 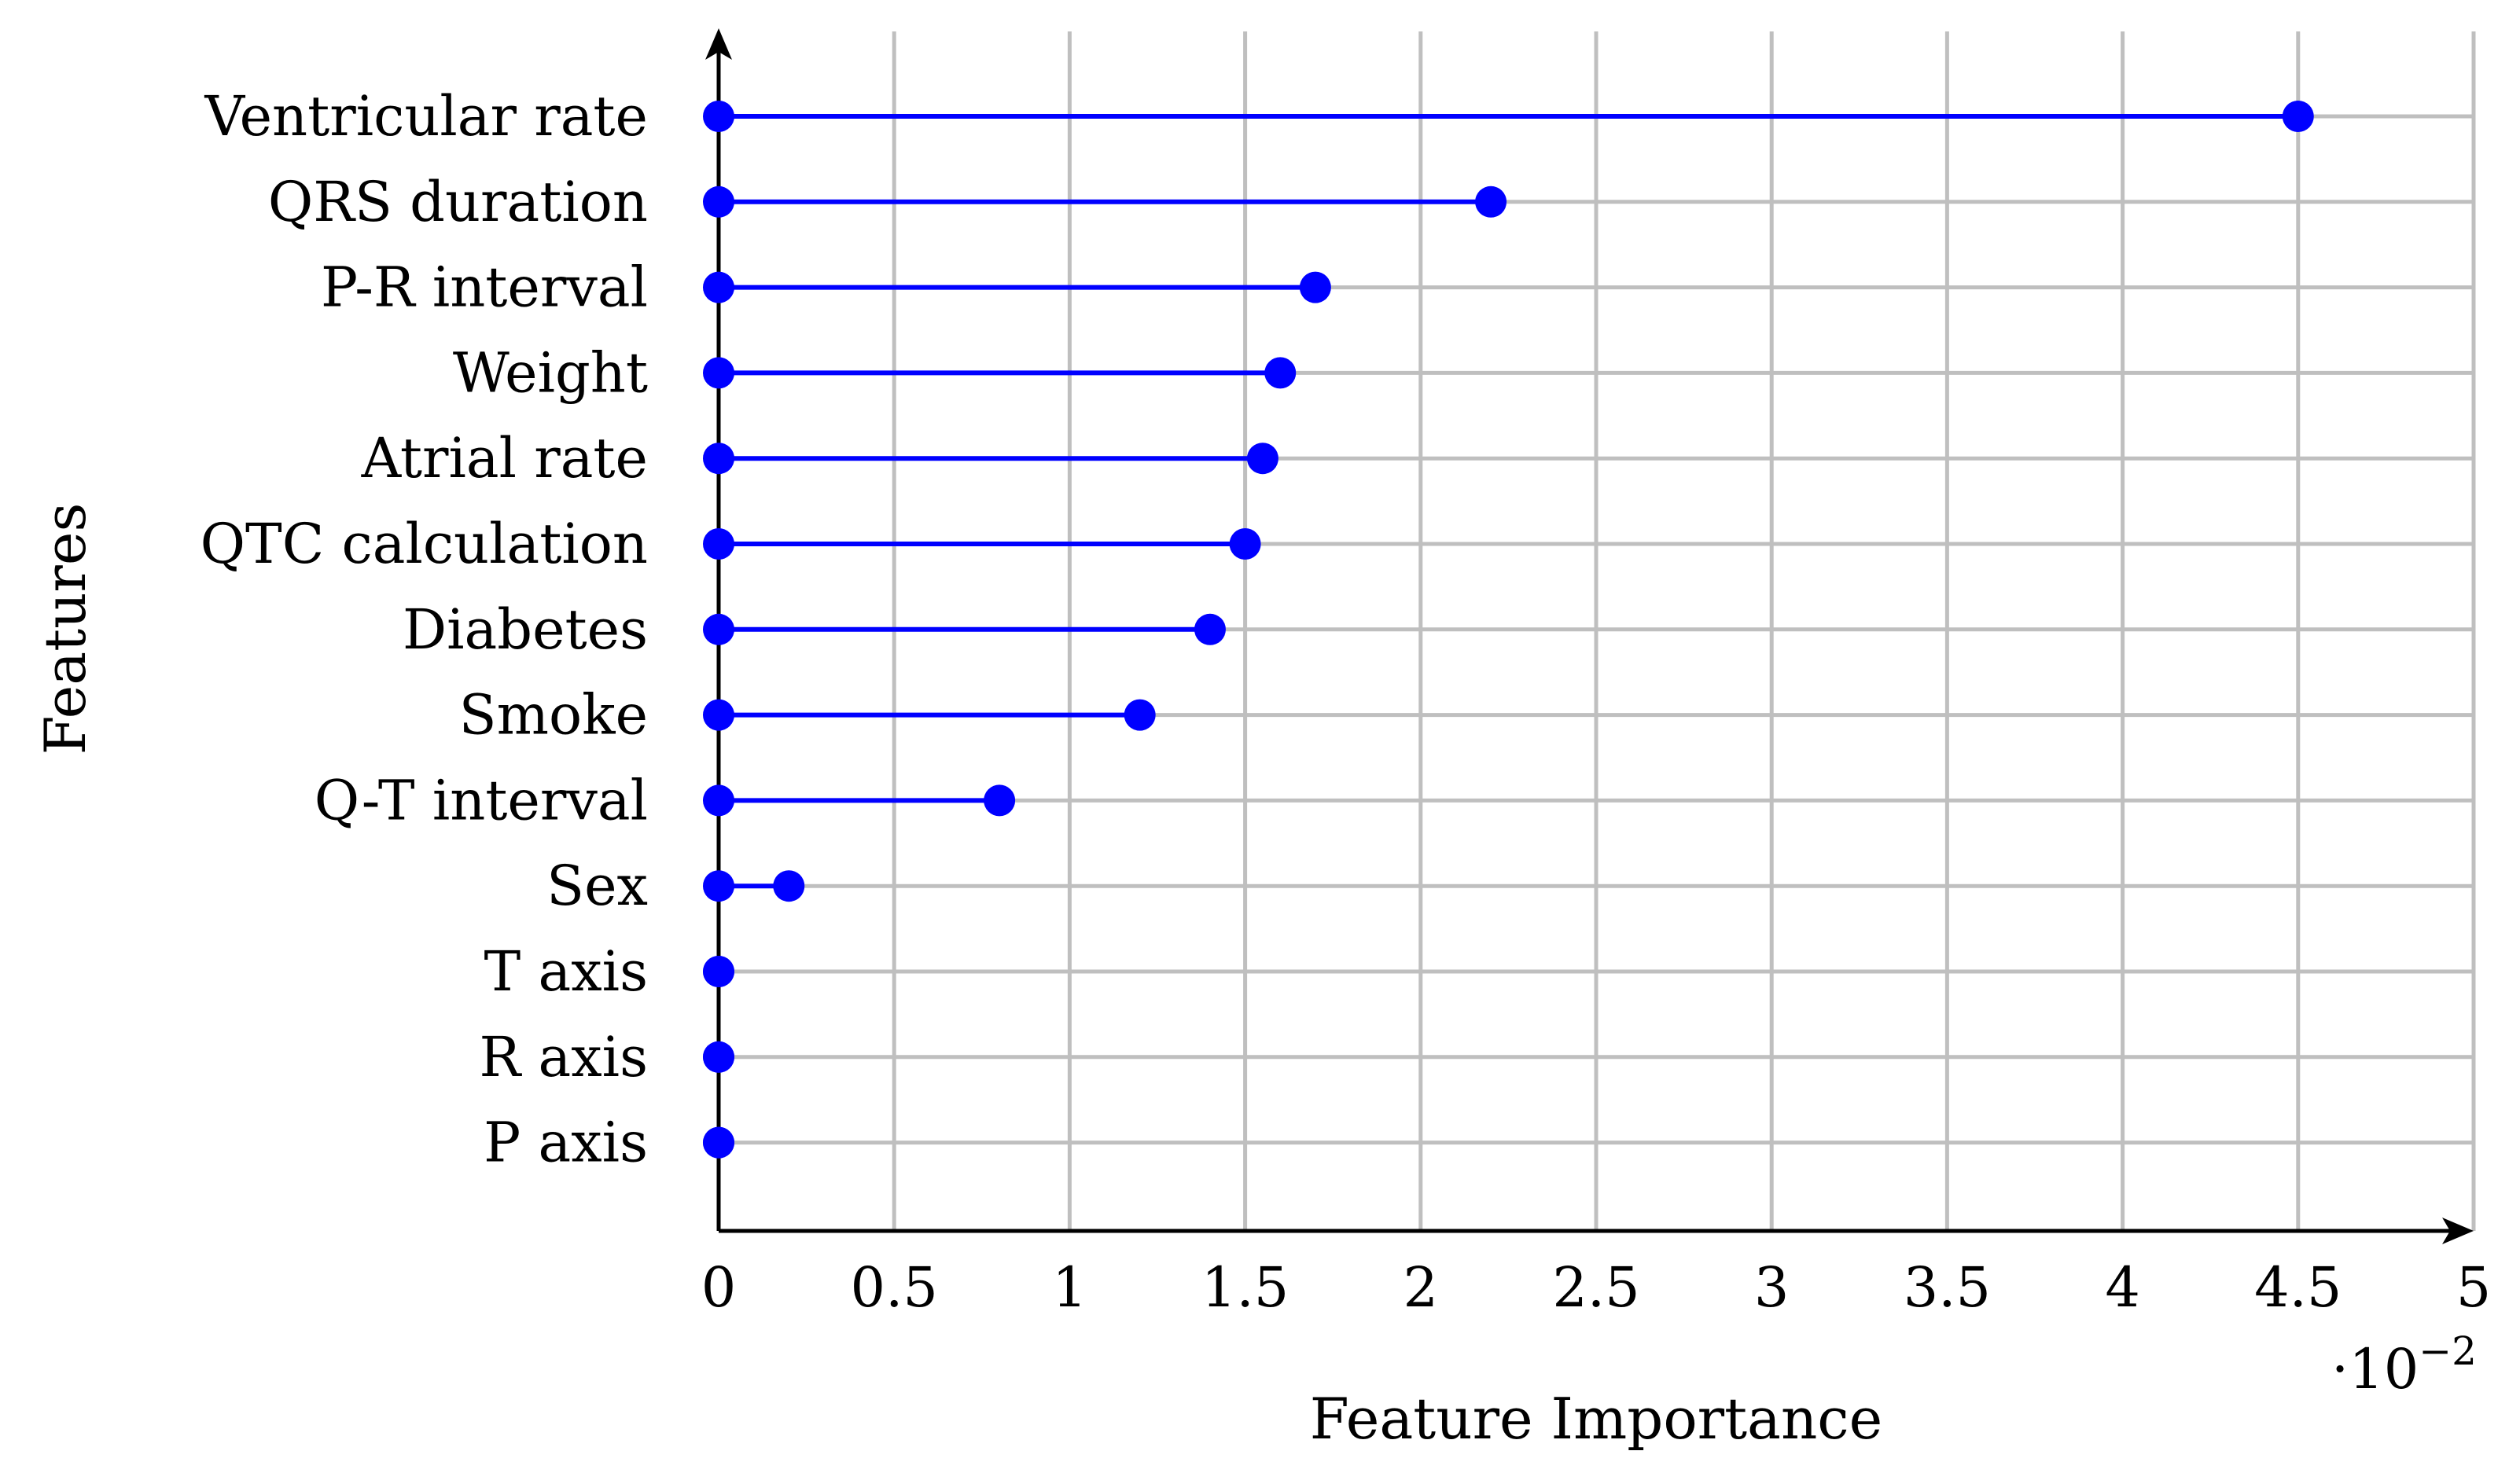 I want to click on y-category-label: QRS duration, so click(x=458, y=202).